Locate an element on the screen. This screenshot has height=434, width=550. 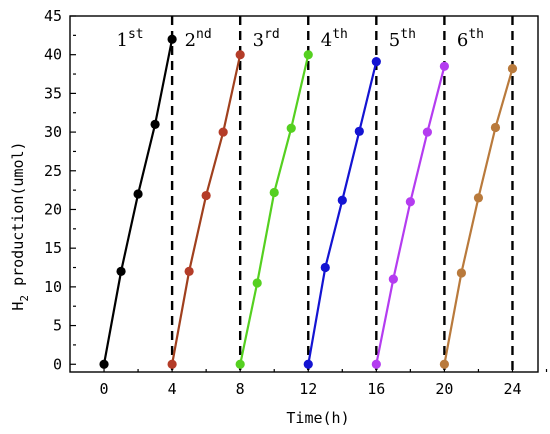
cycle-suffix: st is located at coordinates (136, 34).